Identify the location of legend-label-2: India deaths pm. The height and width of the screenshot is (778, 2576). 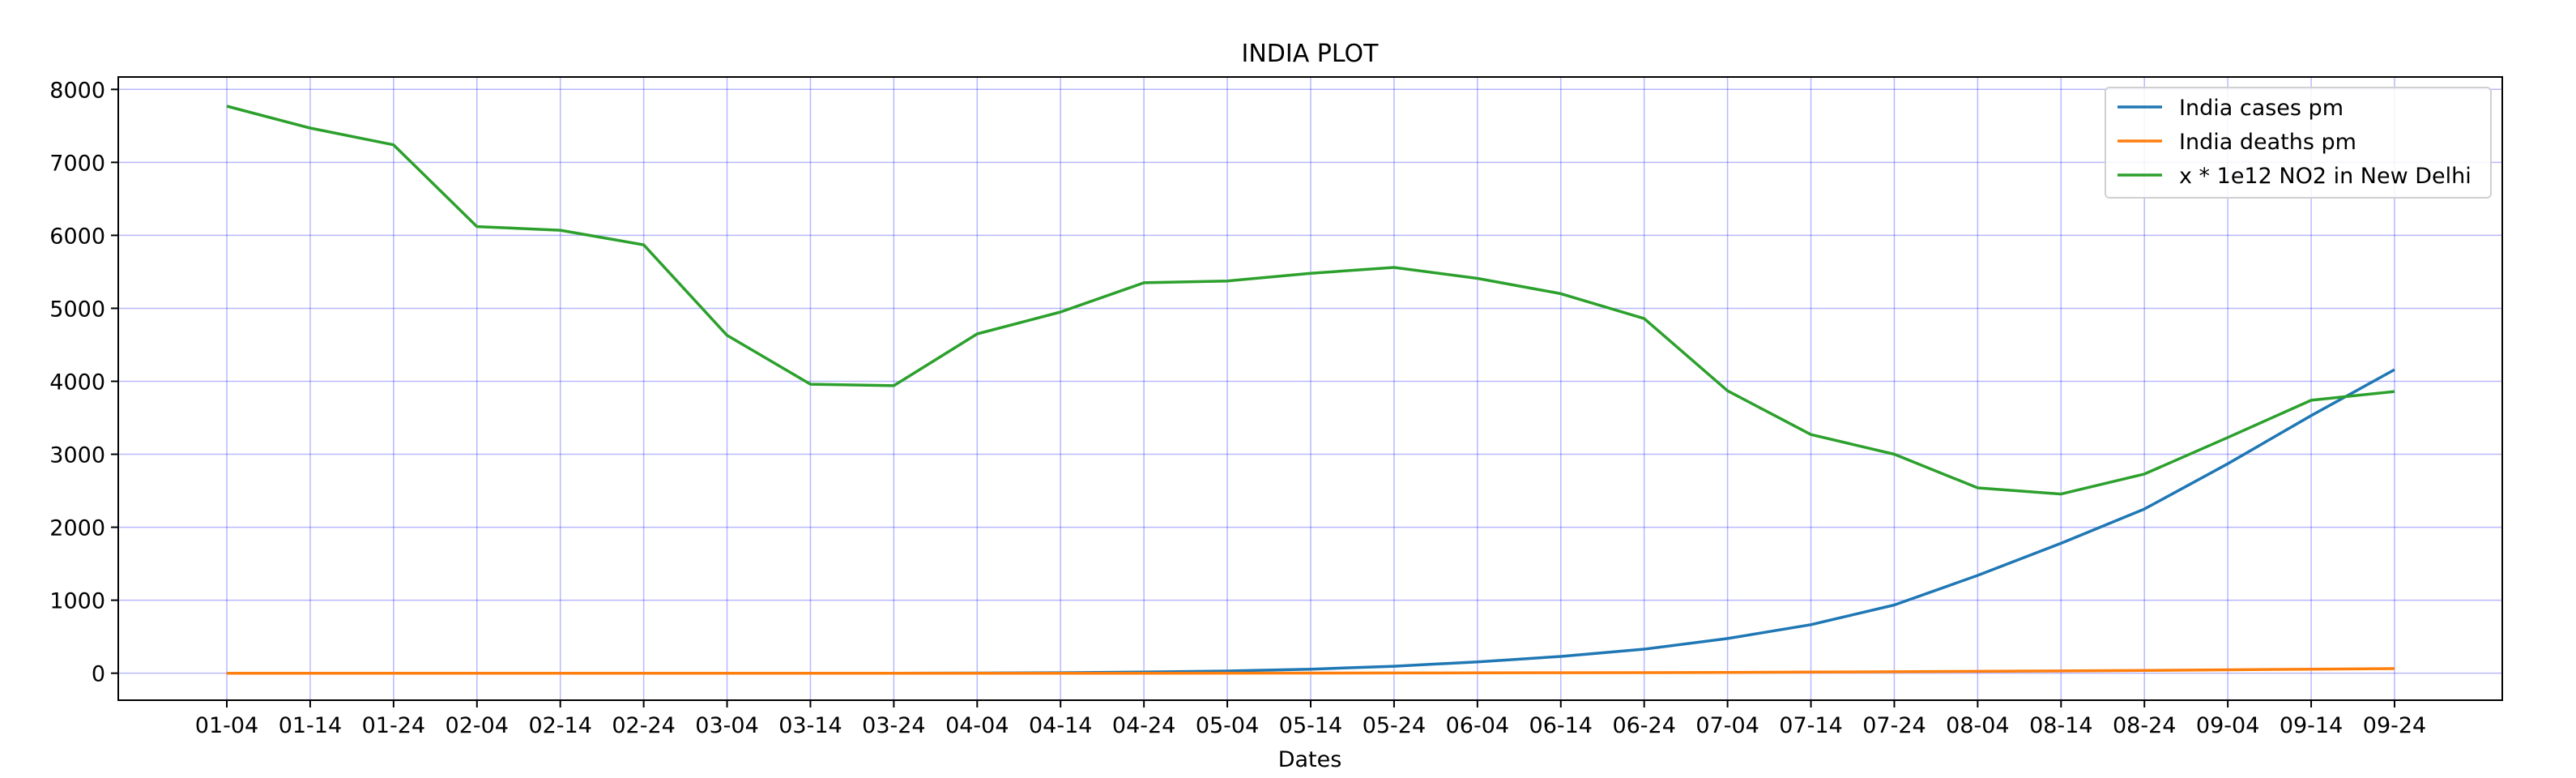
(2267, 142).